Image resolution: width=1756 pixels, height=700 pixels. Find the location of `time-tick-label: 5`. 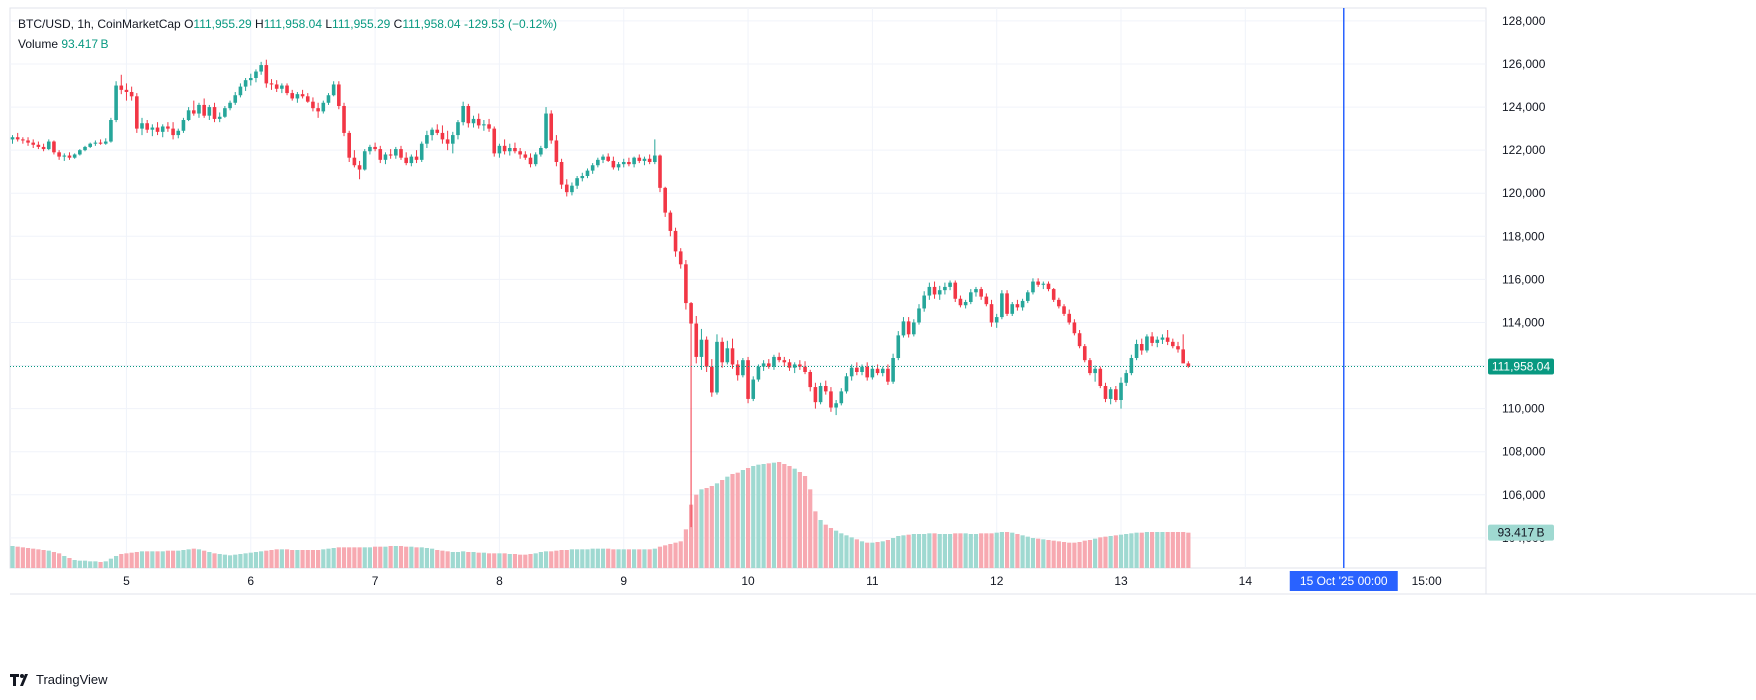

time-tick-label: 5 is located at coordinates (126, 581).